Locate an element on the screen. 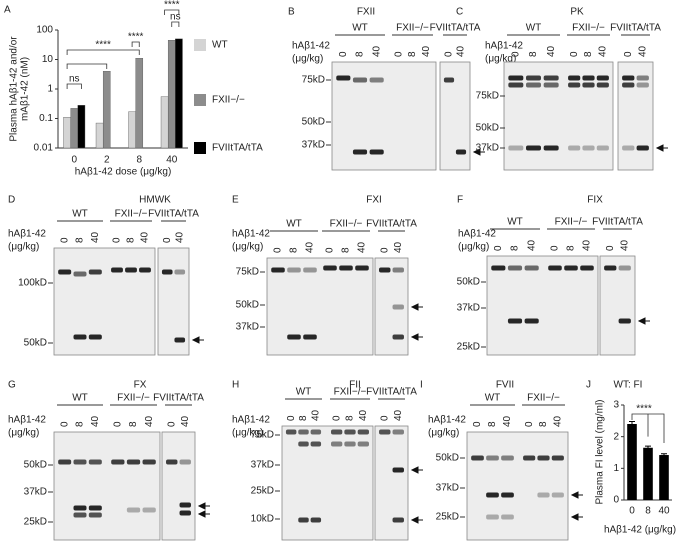 This screenshot has width=680, height=544. blot-title: FXII is located at coordinates (366, 12).